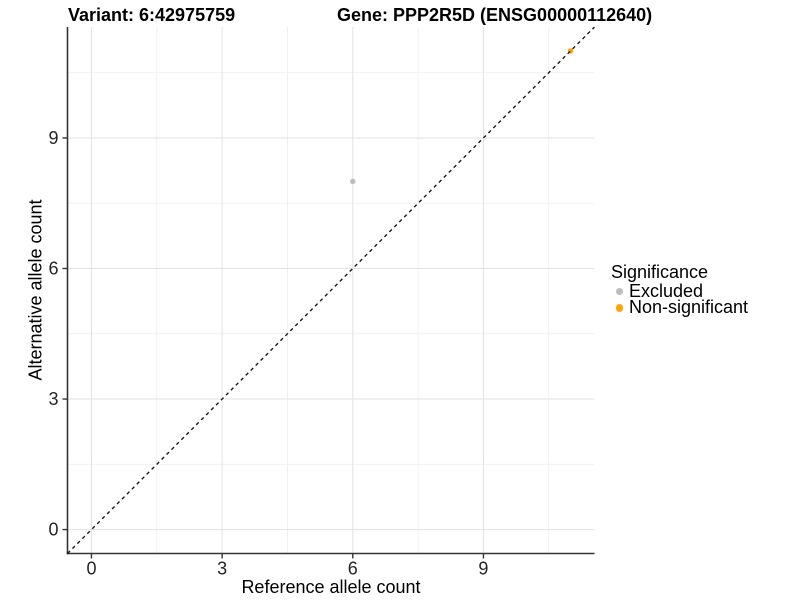  Describe the element at coordinates (353, 181) in the screenshot. I see `data-point-excluded` at that location.